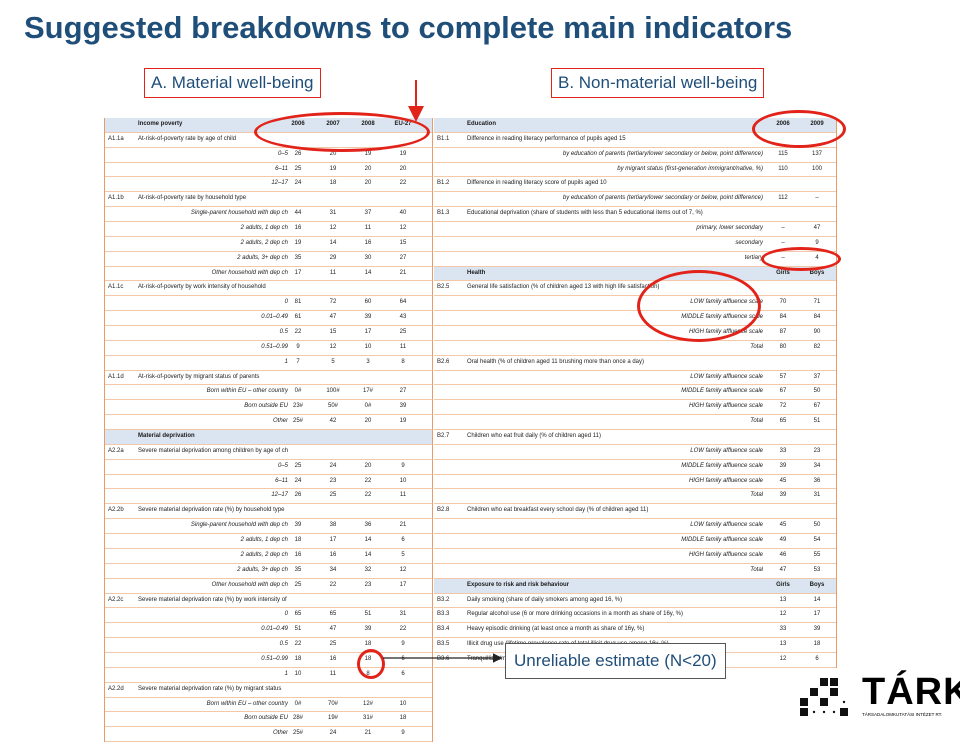  What do you see at coordinates (268, 363) in the screenshot?
I see `table-row: 1 7 5 3 8` at bounding box center [268, 363].